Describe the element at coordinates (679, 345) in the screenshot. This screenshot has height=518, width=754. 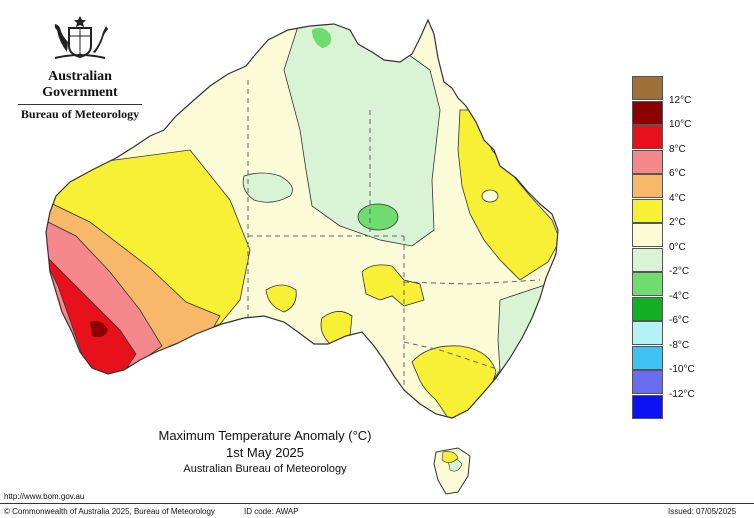
I see `legend-label: -8°C` at that location.